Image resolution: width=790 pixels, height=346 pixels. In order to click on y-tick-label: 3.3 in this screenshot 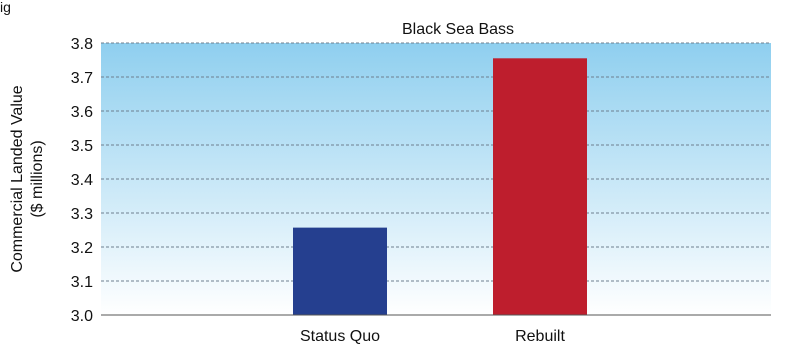, I will do `click(82, 214)`.